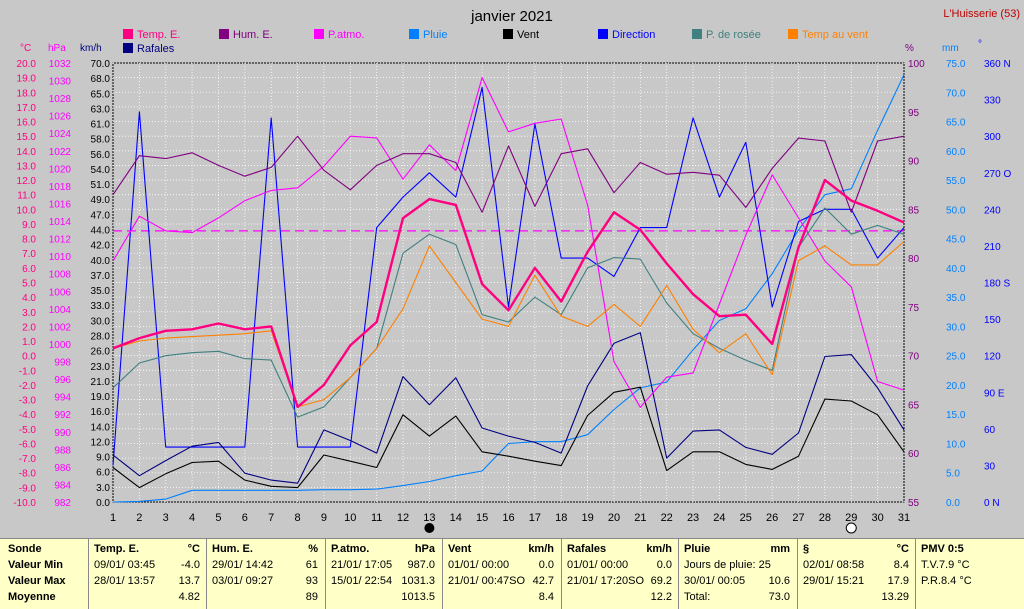 The image size is (1024, 609). What do you see at coordinates (101, 306) in the screenshot?
I see `kmh-tick-label: 33.0` at bounding box center [101, 306].